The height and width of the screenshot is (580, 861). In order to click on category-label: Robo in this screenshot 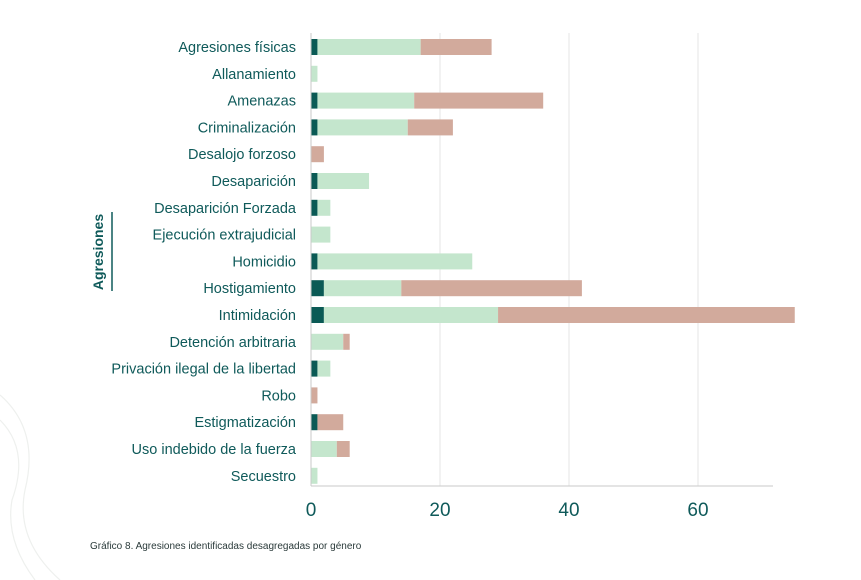, I will do `click(278, 396)`.